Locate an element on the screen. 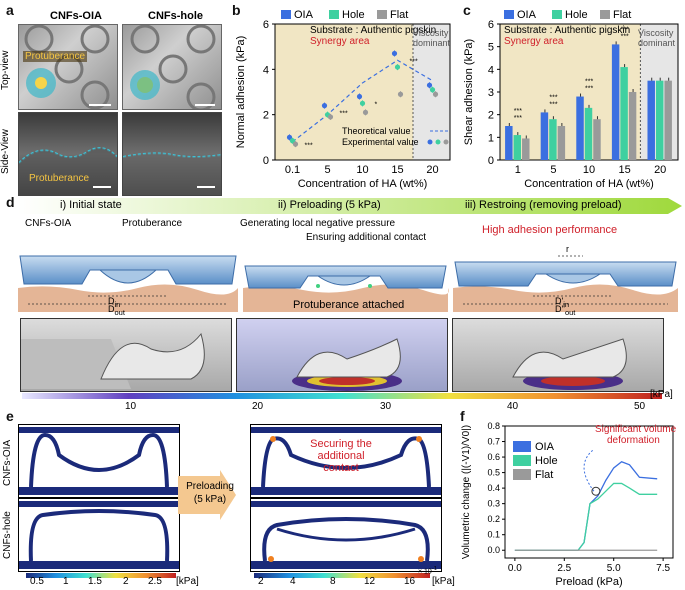 This screenshot has height=590, width=685. d-cnfs-oia-label: CNFs-OIA is located at coordinates (48, 223).